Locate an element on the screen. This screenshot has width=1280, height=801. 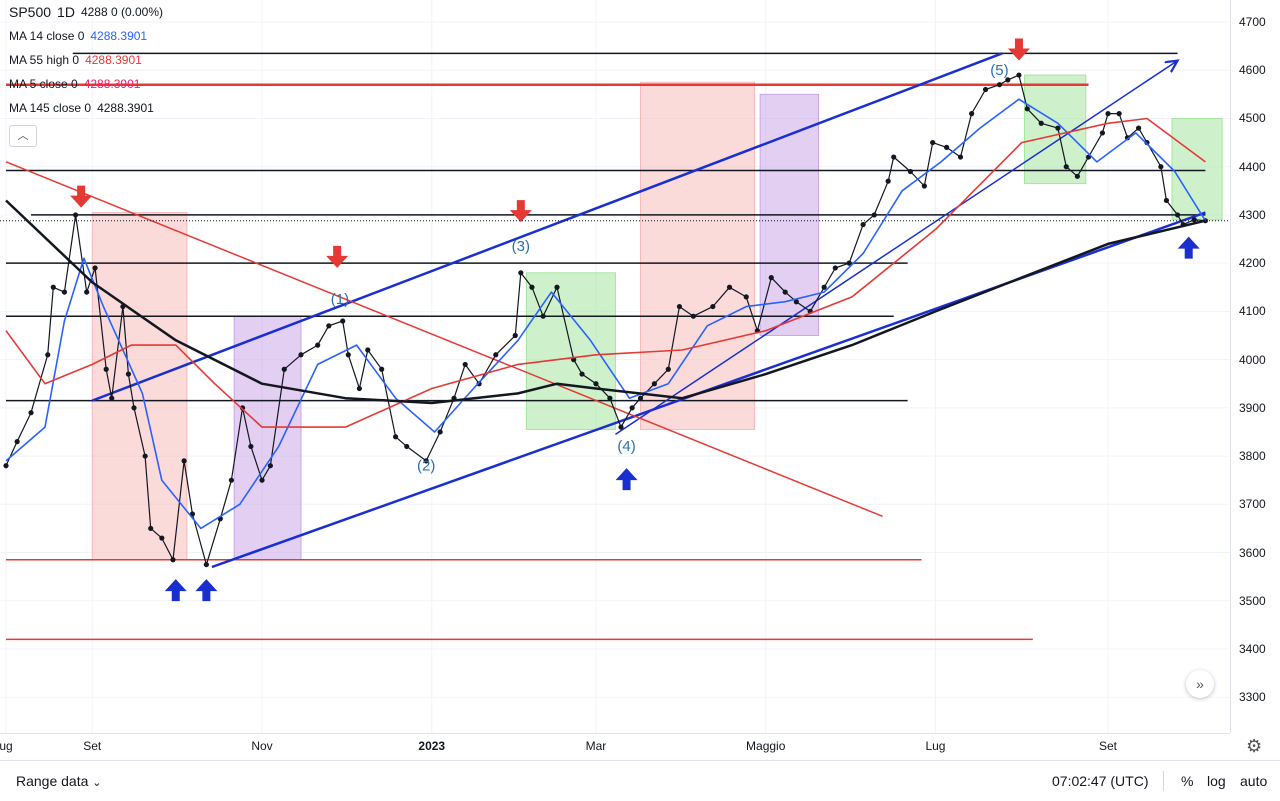
range-data-button: Range data ⌄ is located at coordinates (59, 781).